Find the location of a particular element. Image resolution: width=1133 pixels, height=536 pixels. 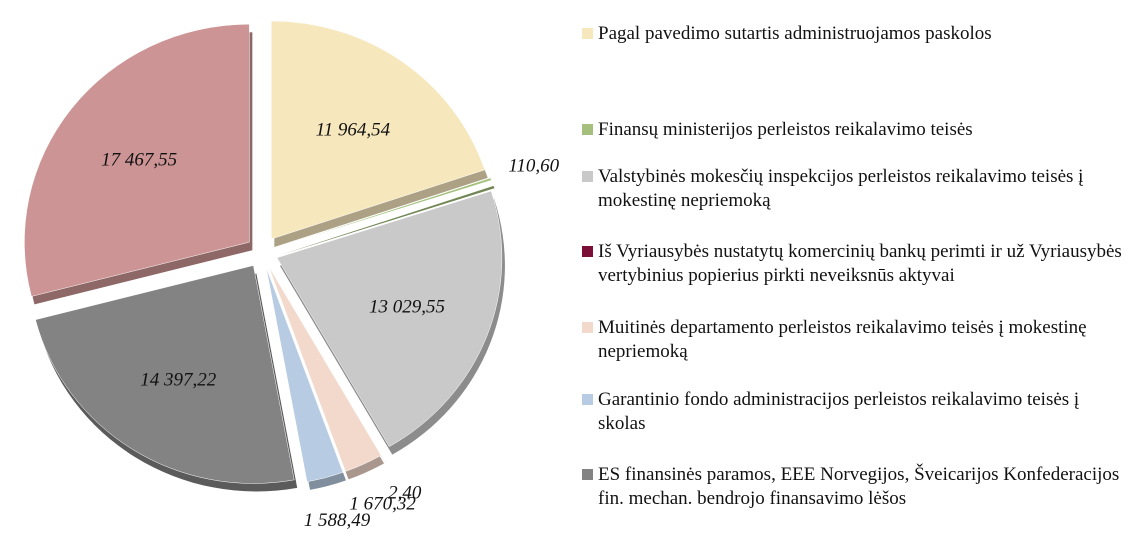

value-label: 14 397,22 is located at coordinates (178, 379).